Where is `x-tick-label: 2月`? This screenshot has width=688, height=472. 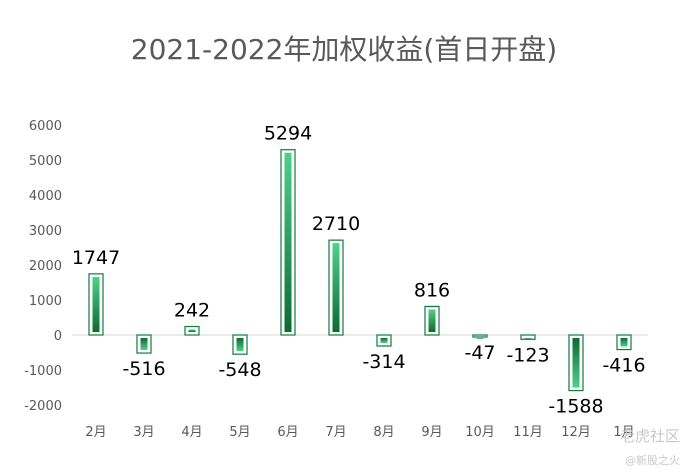
x-tick-label: 2月 is located at coordinates (95, 432).